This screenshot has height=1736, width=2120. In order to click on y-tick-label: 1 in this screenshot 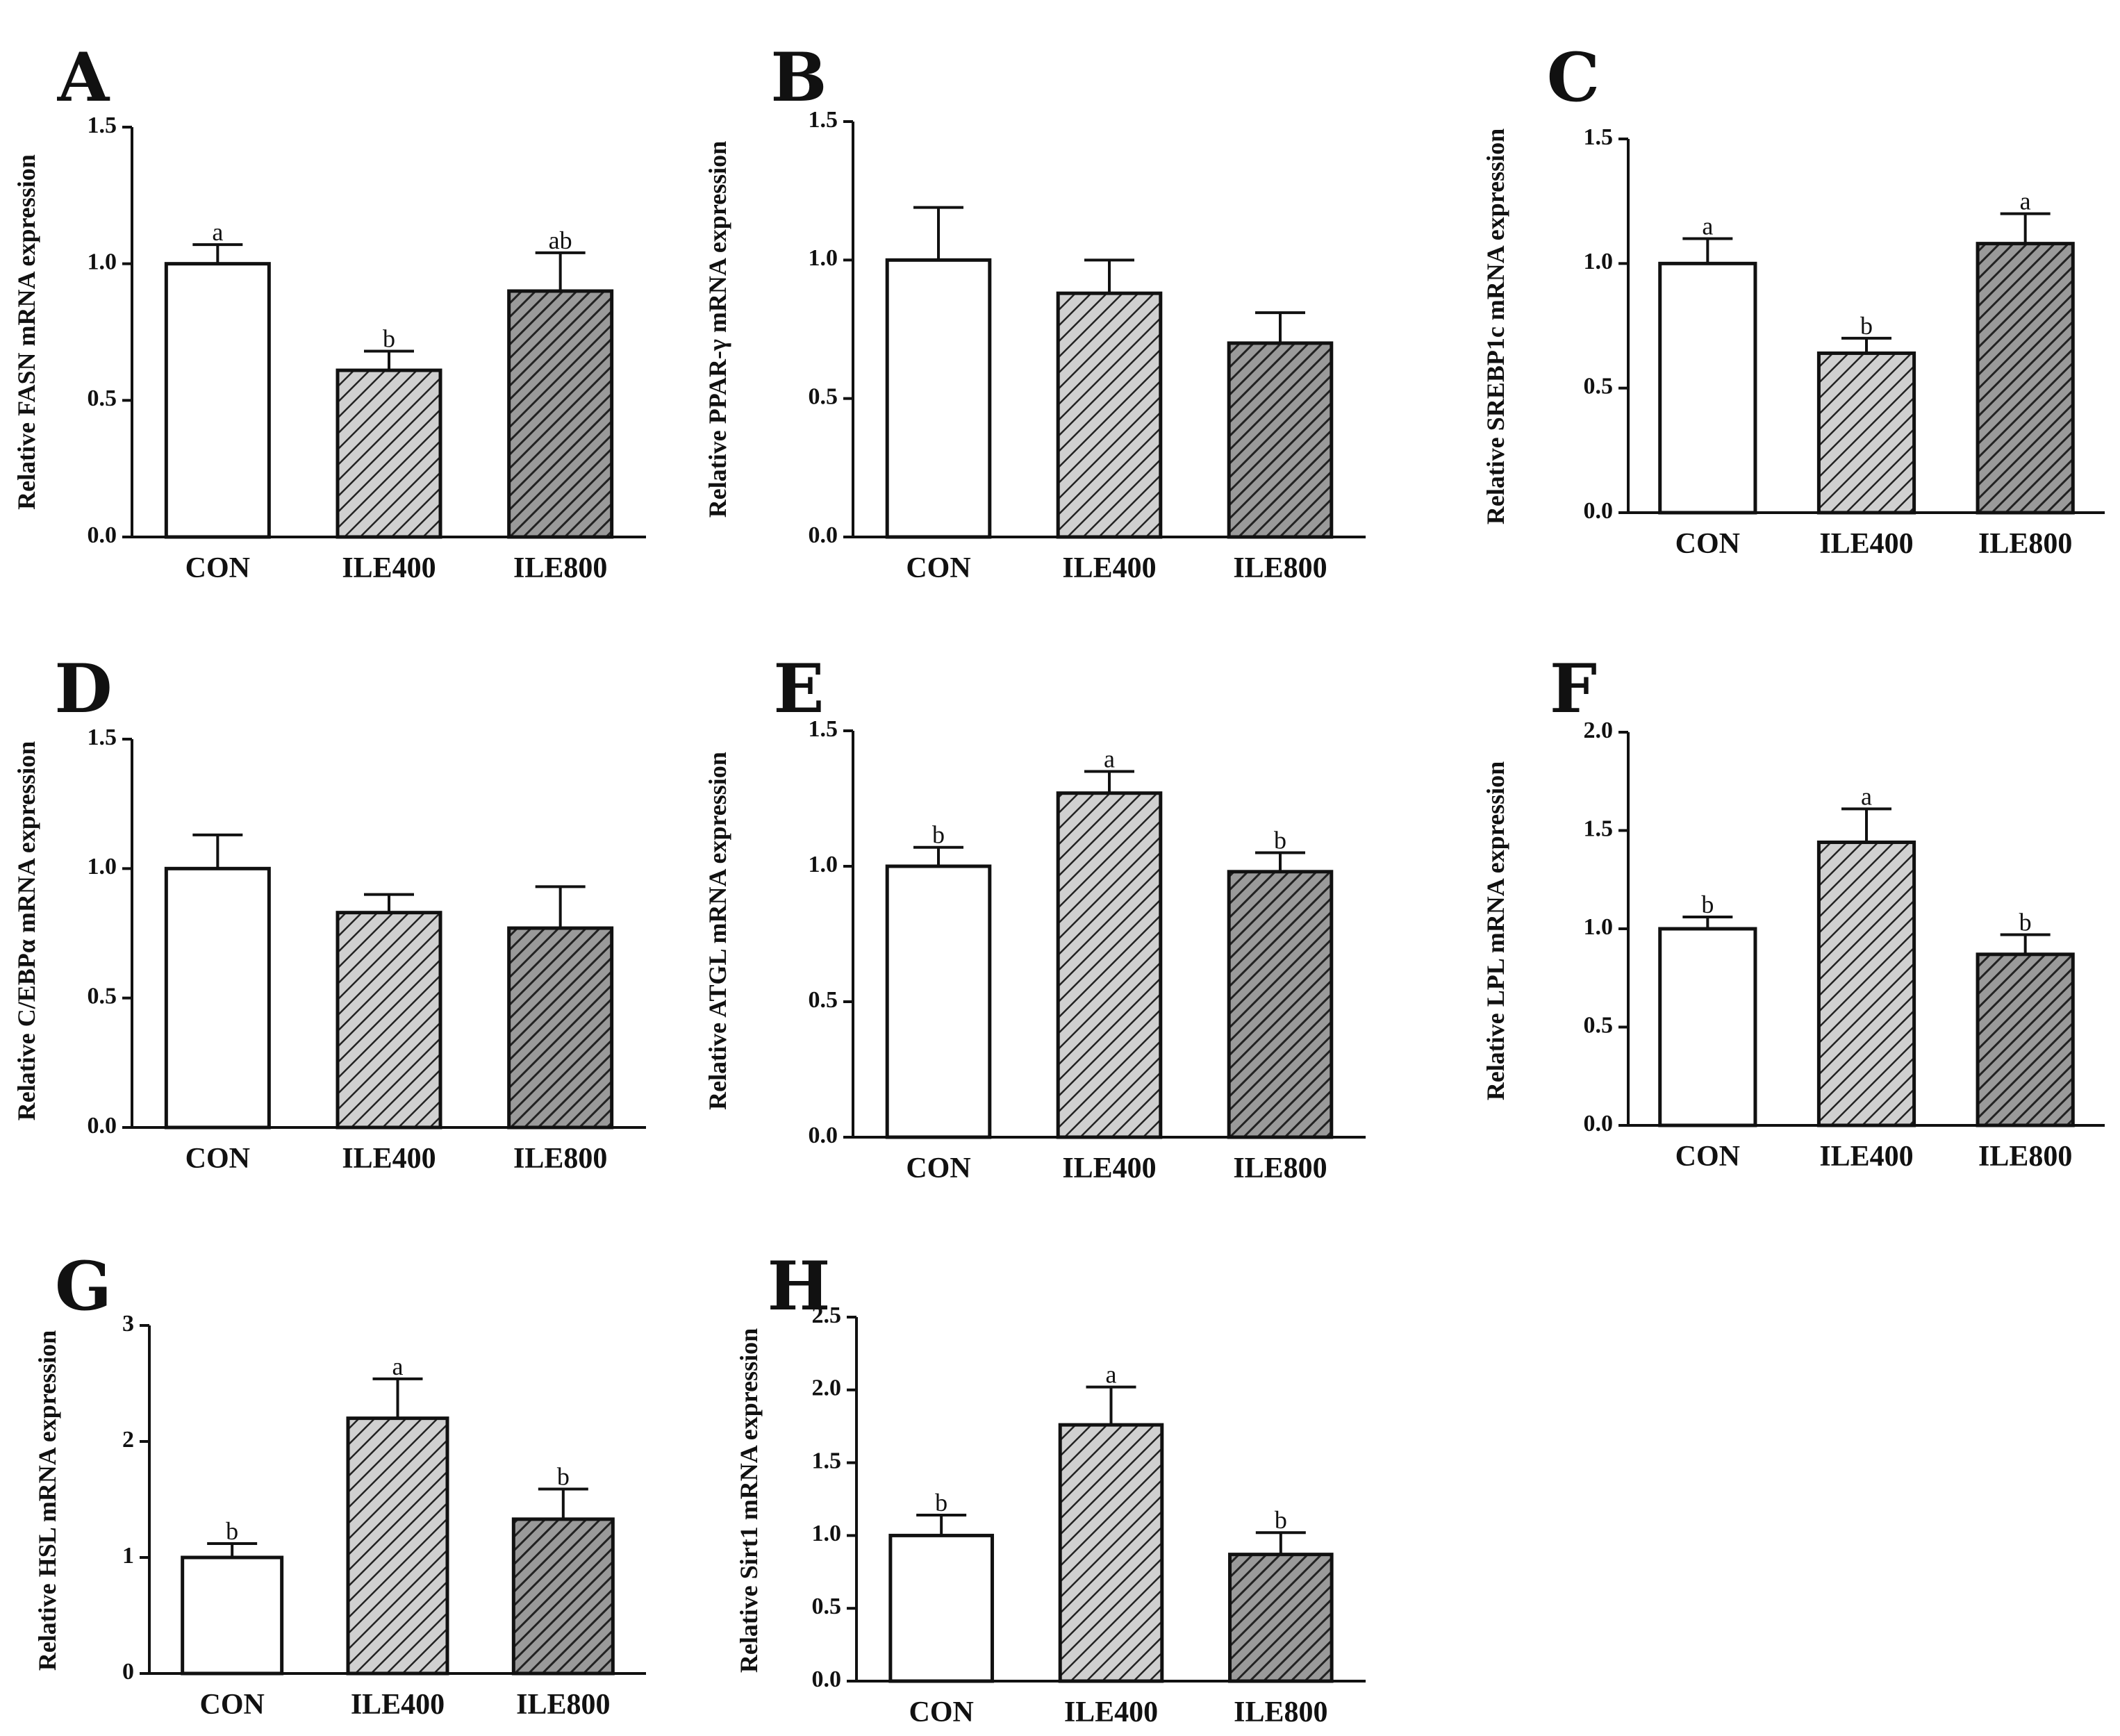, I will do `click(128, 1556)`.